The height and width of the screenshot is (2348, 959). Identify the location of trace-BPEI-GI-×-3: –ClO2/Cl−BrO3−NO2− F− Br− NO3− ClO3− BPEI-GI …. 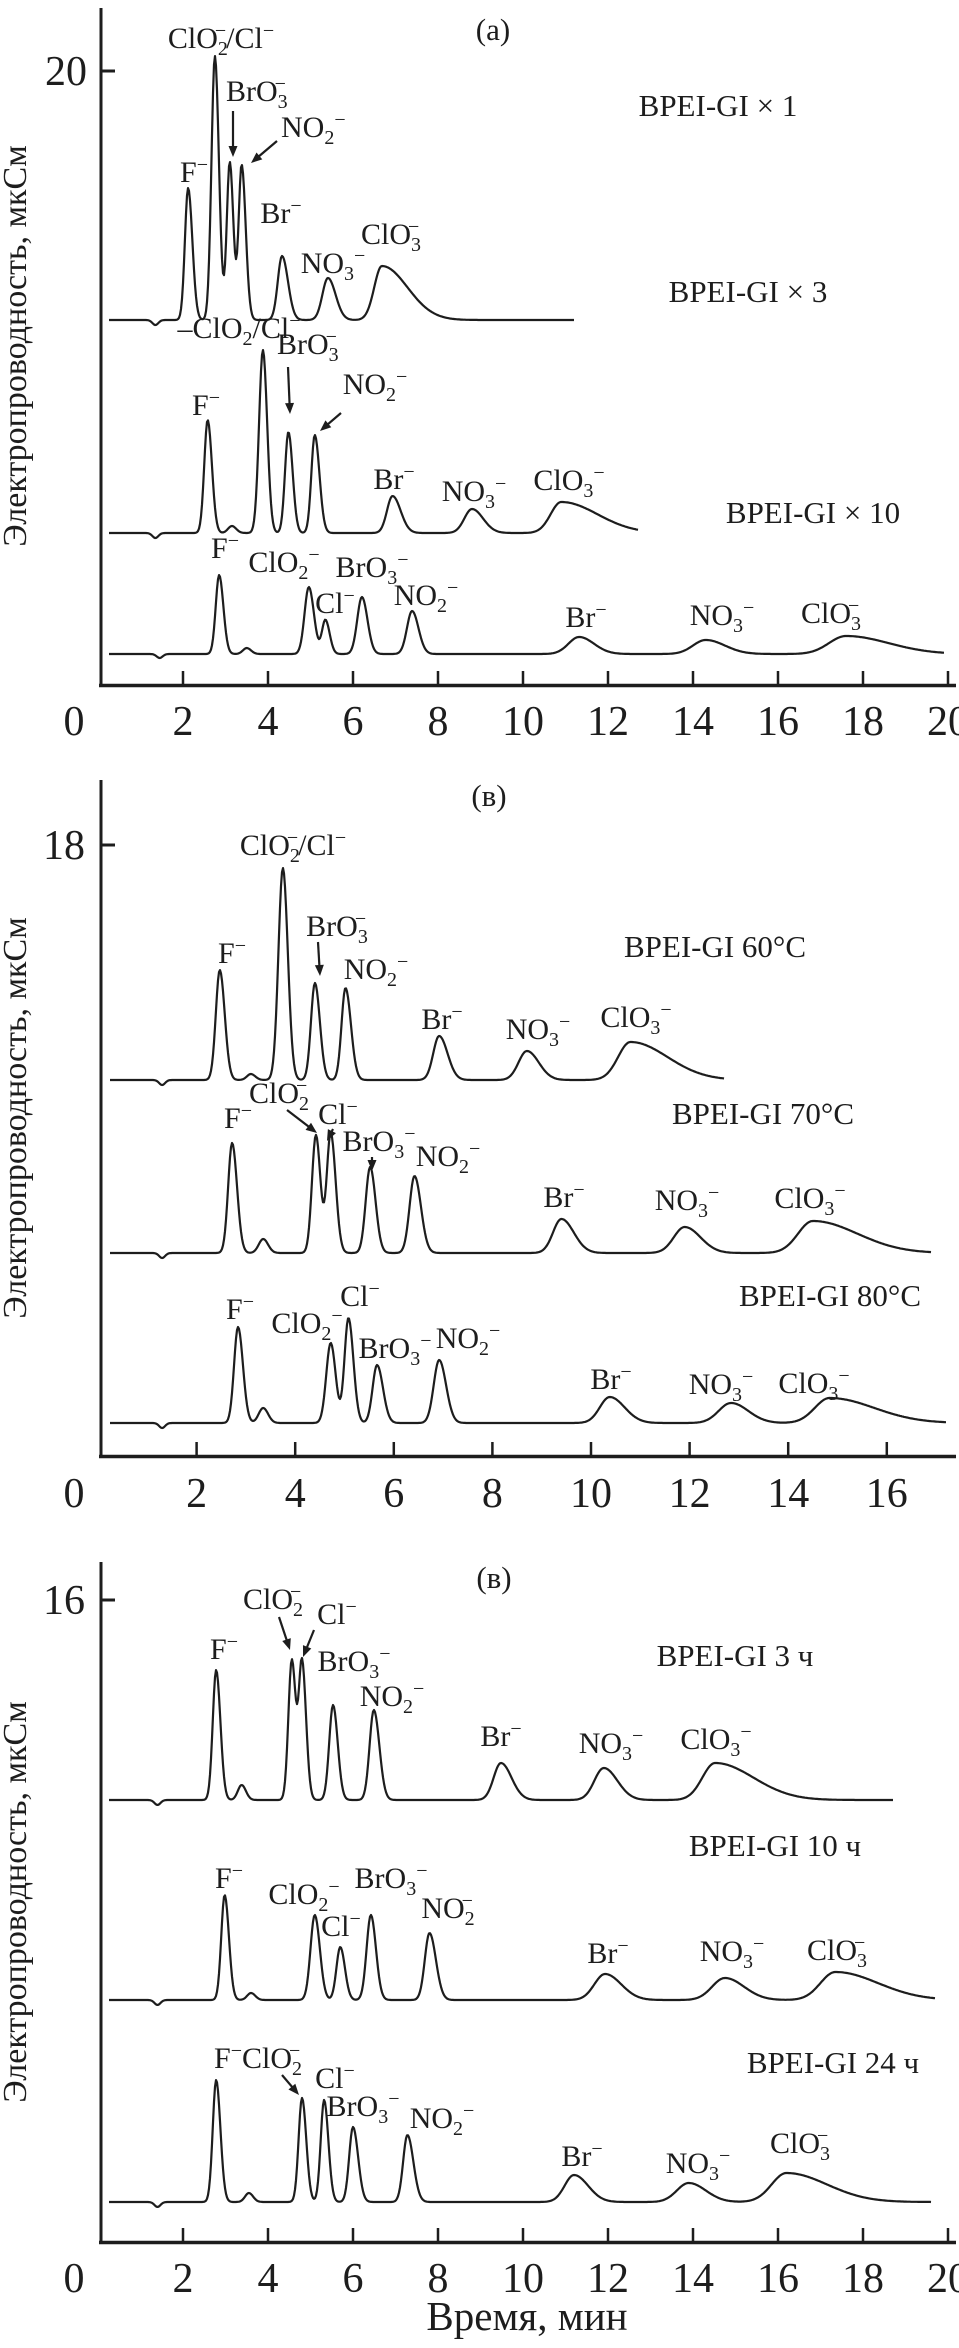
(468, 407).